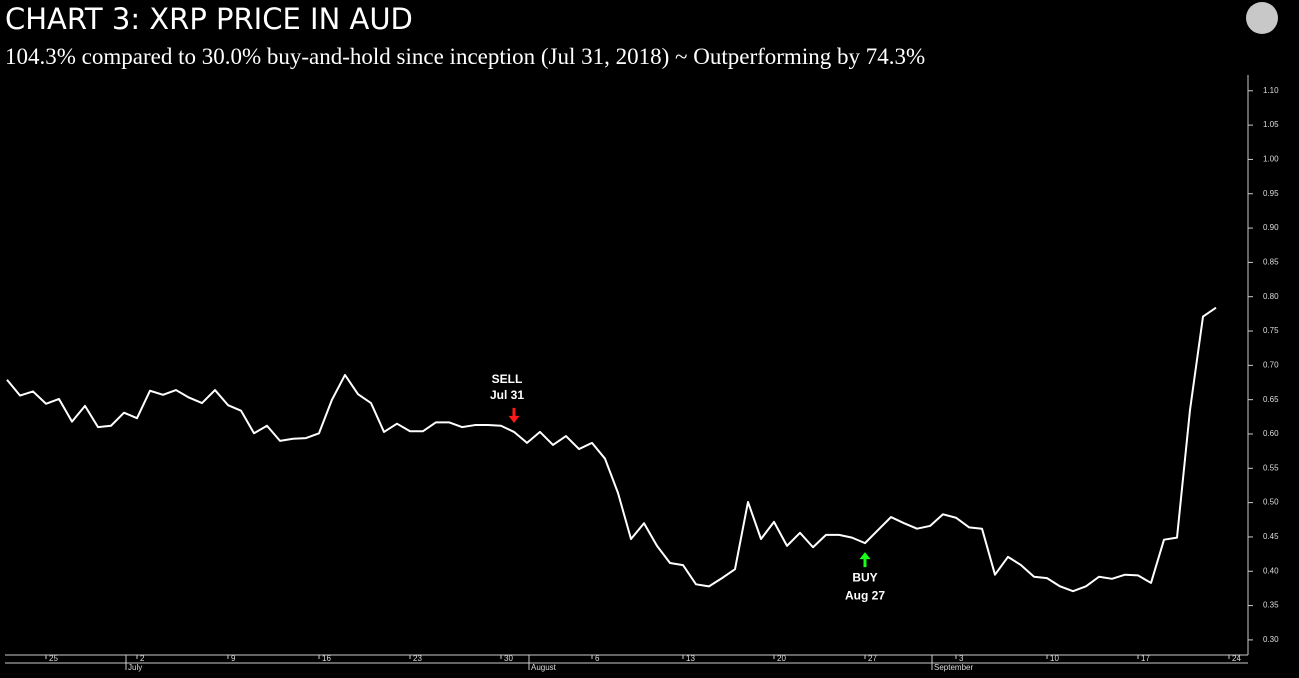 This screenshot has width=1299, height=678. I want to click on month-label: September, so click(953, 667).